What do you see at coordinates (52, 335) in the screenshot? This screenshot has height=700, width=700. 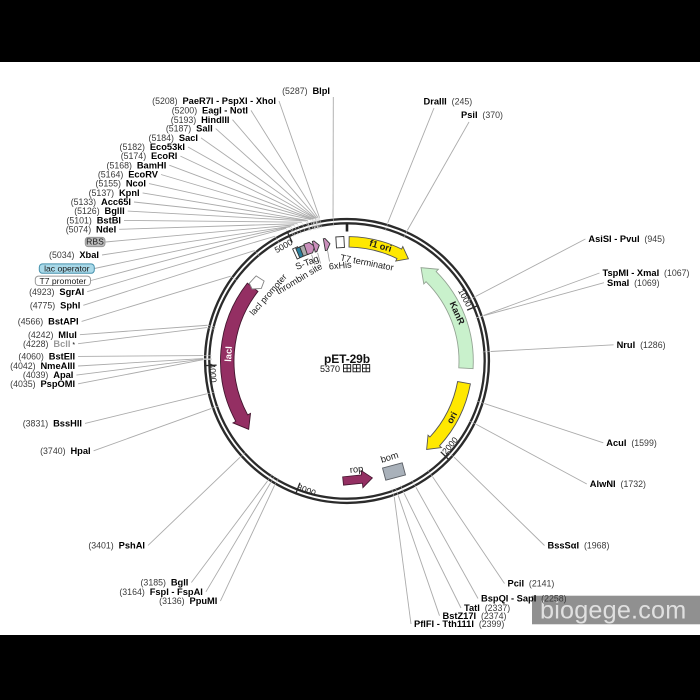 I see `svg-text: (4242) MluI` at bounding box center [52, 335].